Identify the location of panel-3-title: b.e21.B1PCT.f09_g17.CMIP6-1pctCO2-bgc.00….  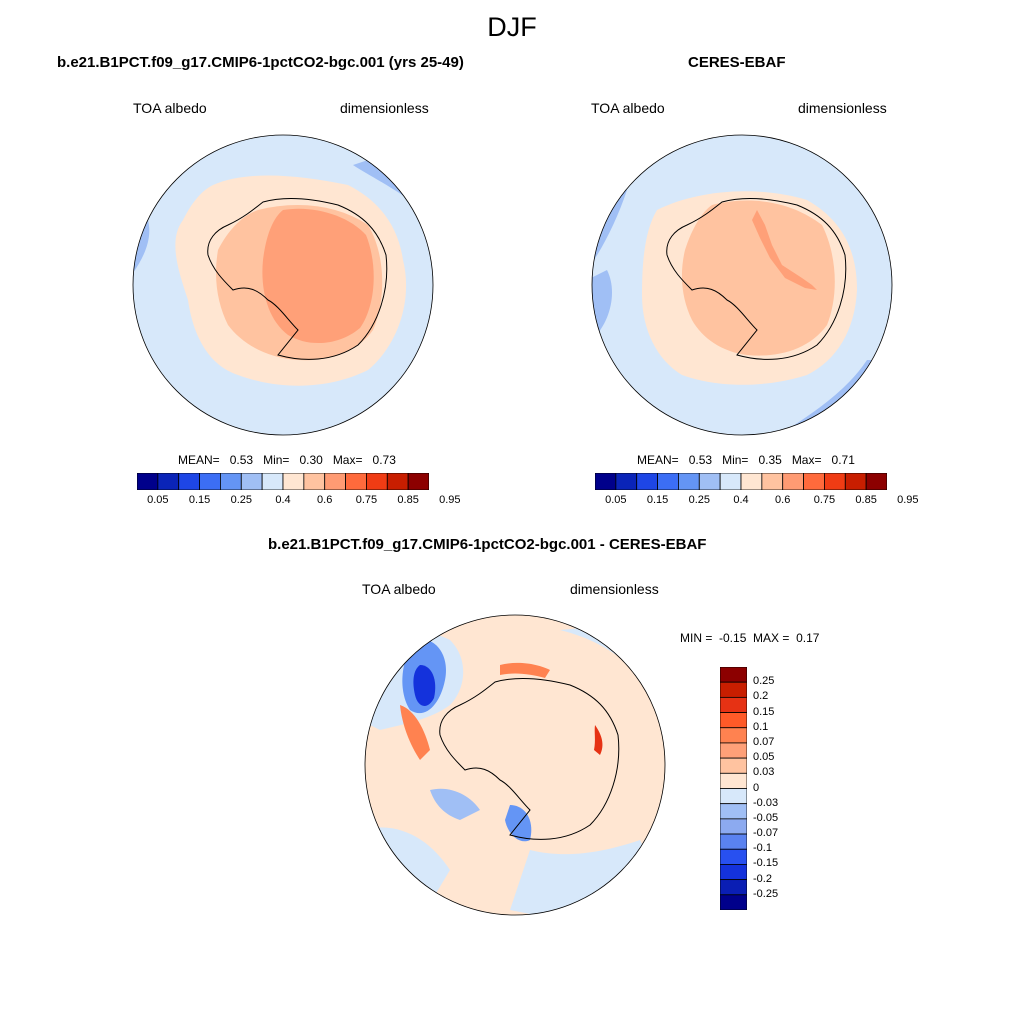
(487, 544).